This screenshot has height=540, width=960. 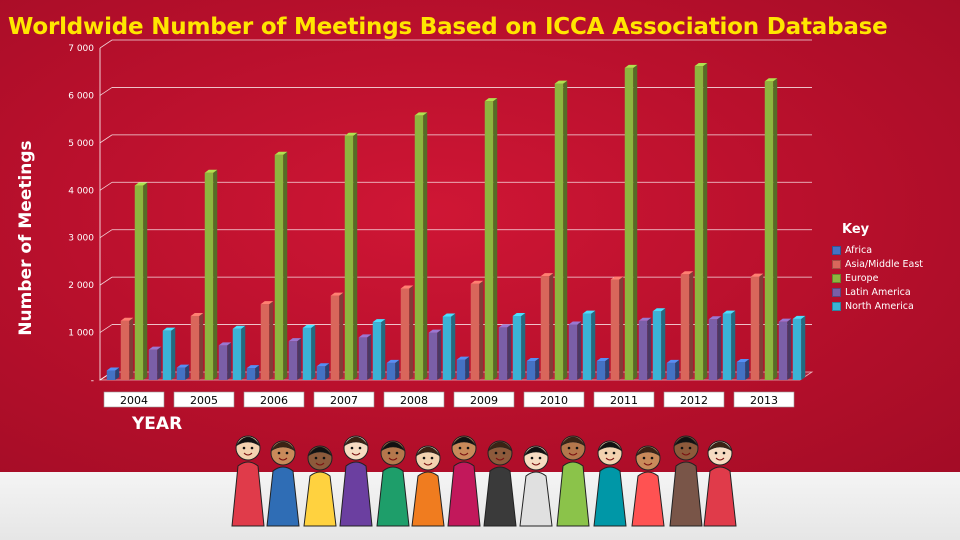 I want to click on bar-north-america-2005, so click(x=237, y=354).